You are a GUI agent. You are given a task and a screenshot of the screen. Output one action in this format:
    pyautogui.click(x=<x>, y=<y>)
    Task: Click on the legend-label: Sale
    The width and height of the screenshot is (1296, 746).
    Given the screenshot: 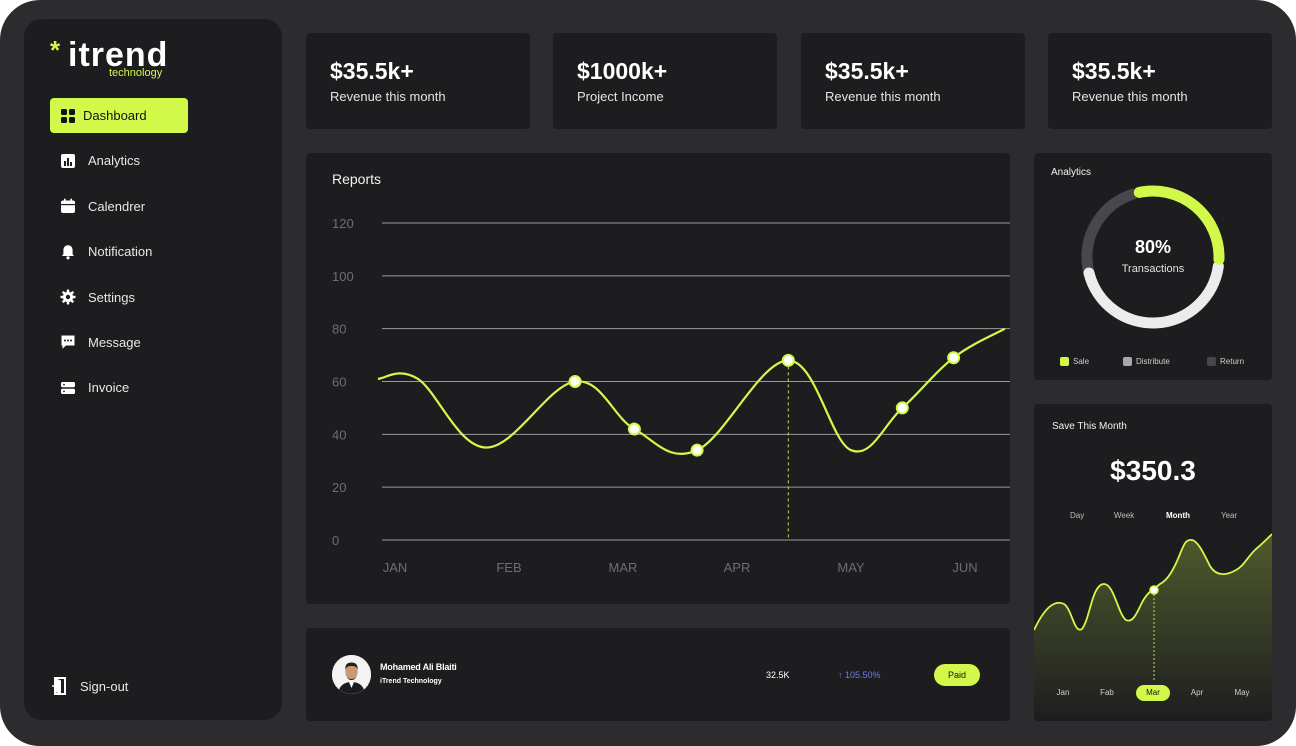 What is the action you would take?
    pyautogui.click(x=1081, y=361)
    